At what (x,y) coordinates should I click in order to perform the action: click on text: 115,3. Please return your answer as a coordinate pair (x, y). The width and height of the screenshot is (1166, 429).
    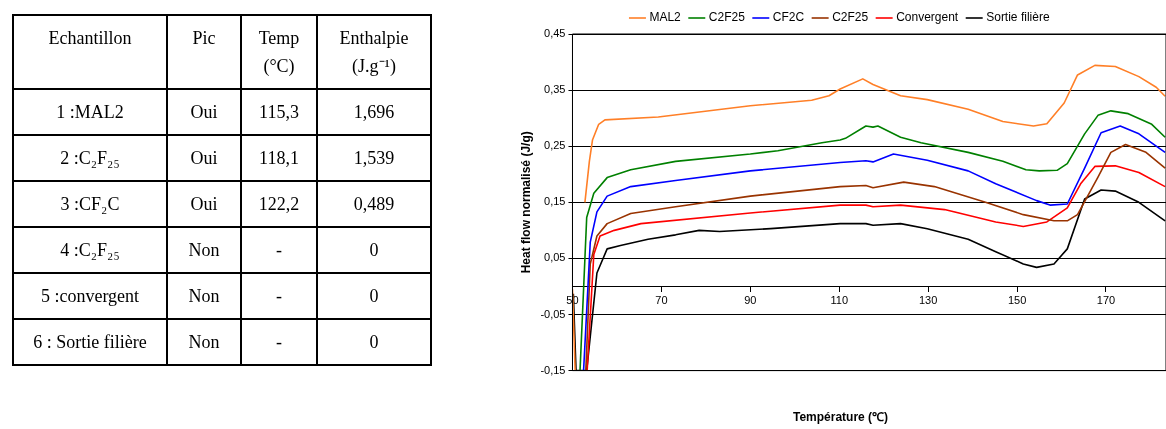
    Looking at the image, I should click on (279, 112).